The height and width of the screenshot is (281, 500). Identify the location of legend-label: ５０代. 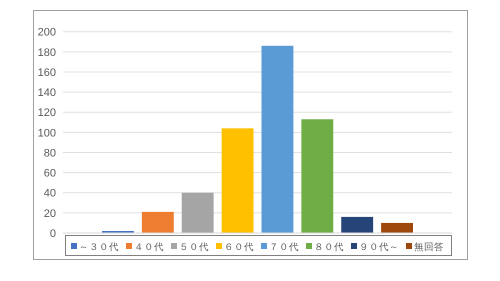
(194, 247).